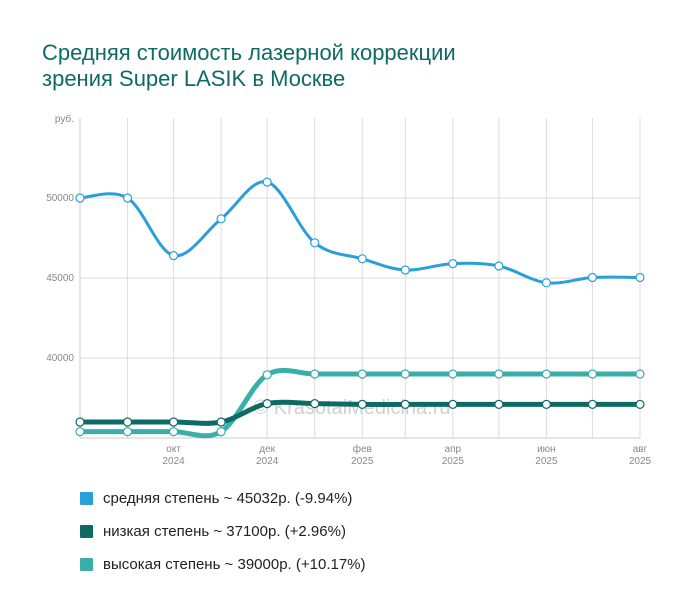  What do you see at coordinates (86, 498) in the screenshot?
I see `legend-swatch-medium` at bounding box center [86, 498].